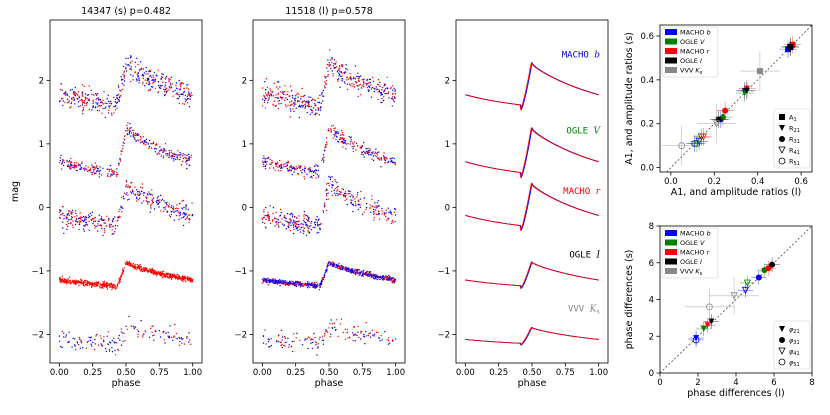 This screenshot has height=415, width=830. What do you see at coordinates (582, 192) in the screenshot?
I see `band-label: MACHO r` at bounding box center [582, 192].